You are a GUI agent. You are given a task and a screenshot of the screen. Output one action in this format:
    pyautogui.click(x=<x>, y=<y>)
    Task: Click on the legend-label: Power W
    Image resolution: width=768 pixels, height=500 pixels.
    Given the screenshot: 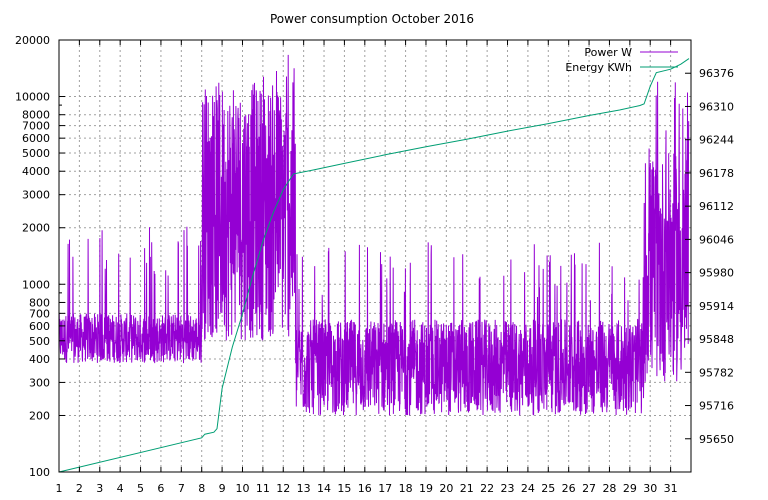 What is the action you would take?
    pyautogui.click(x=608, y=52)
    